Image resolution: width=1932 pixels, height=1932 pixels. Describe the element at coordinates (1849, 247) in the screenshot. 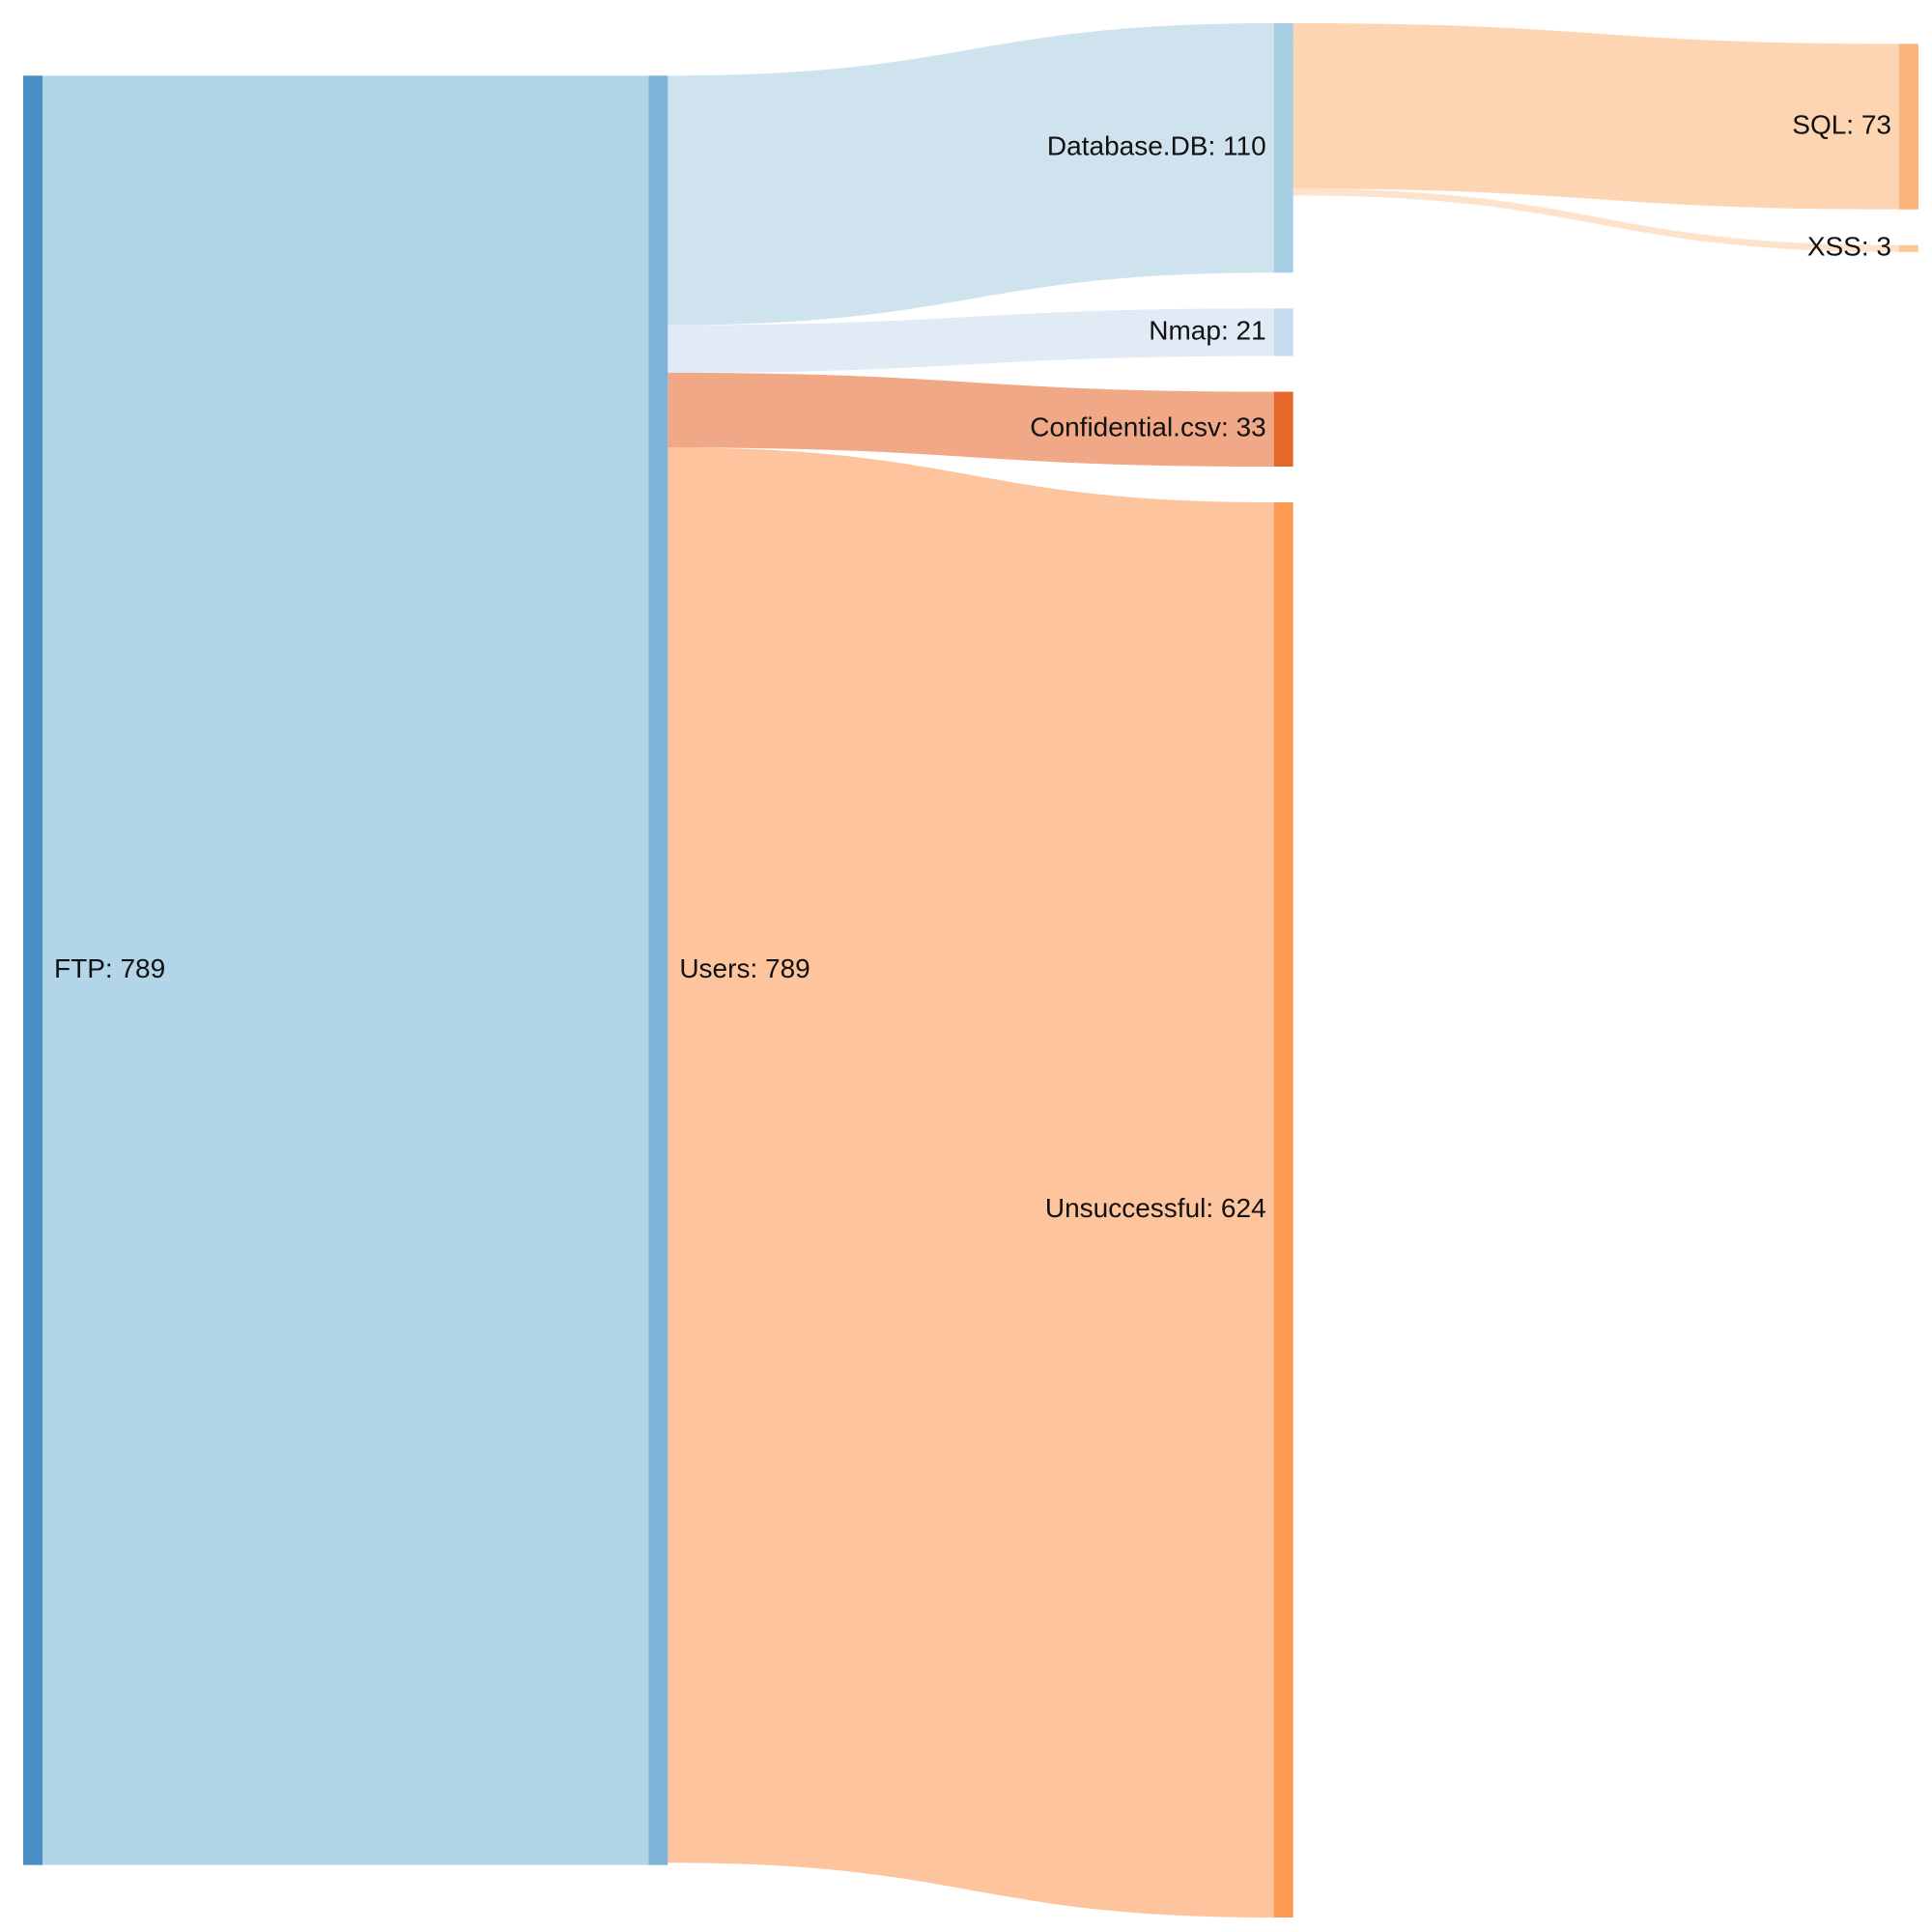

I see `node-label: XSS: 3` at that location.